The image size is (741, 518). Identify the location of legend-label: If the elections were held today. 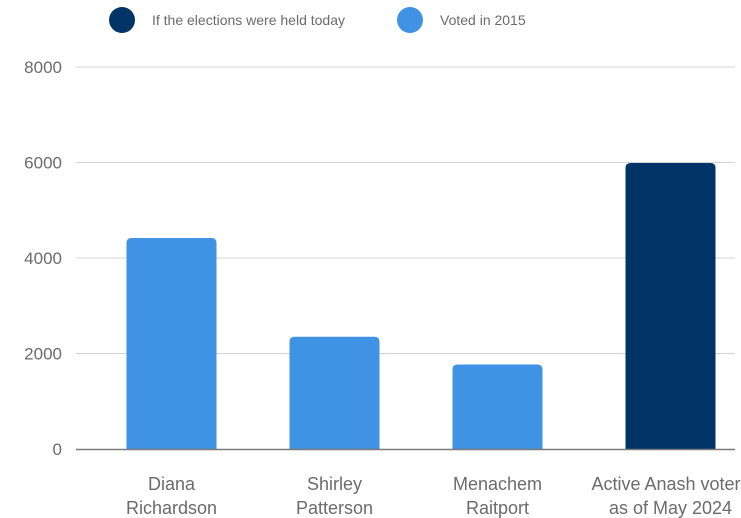
(248, 20).